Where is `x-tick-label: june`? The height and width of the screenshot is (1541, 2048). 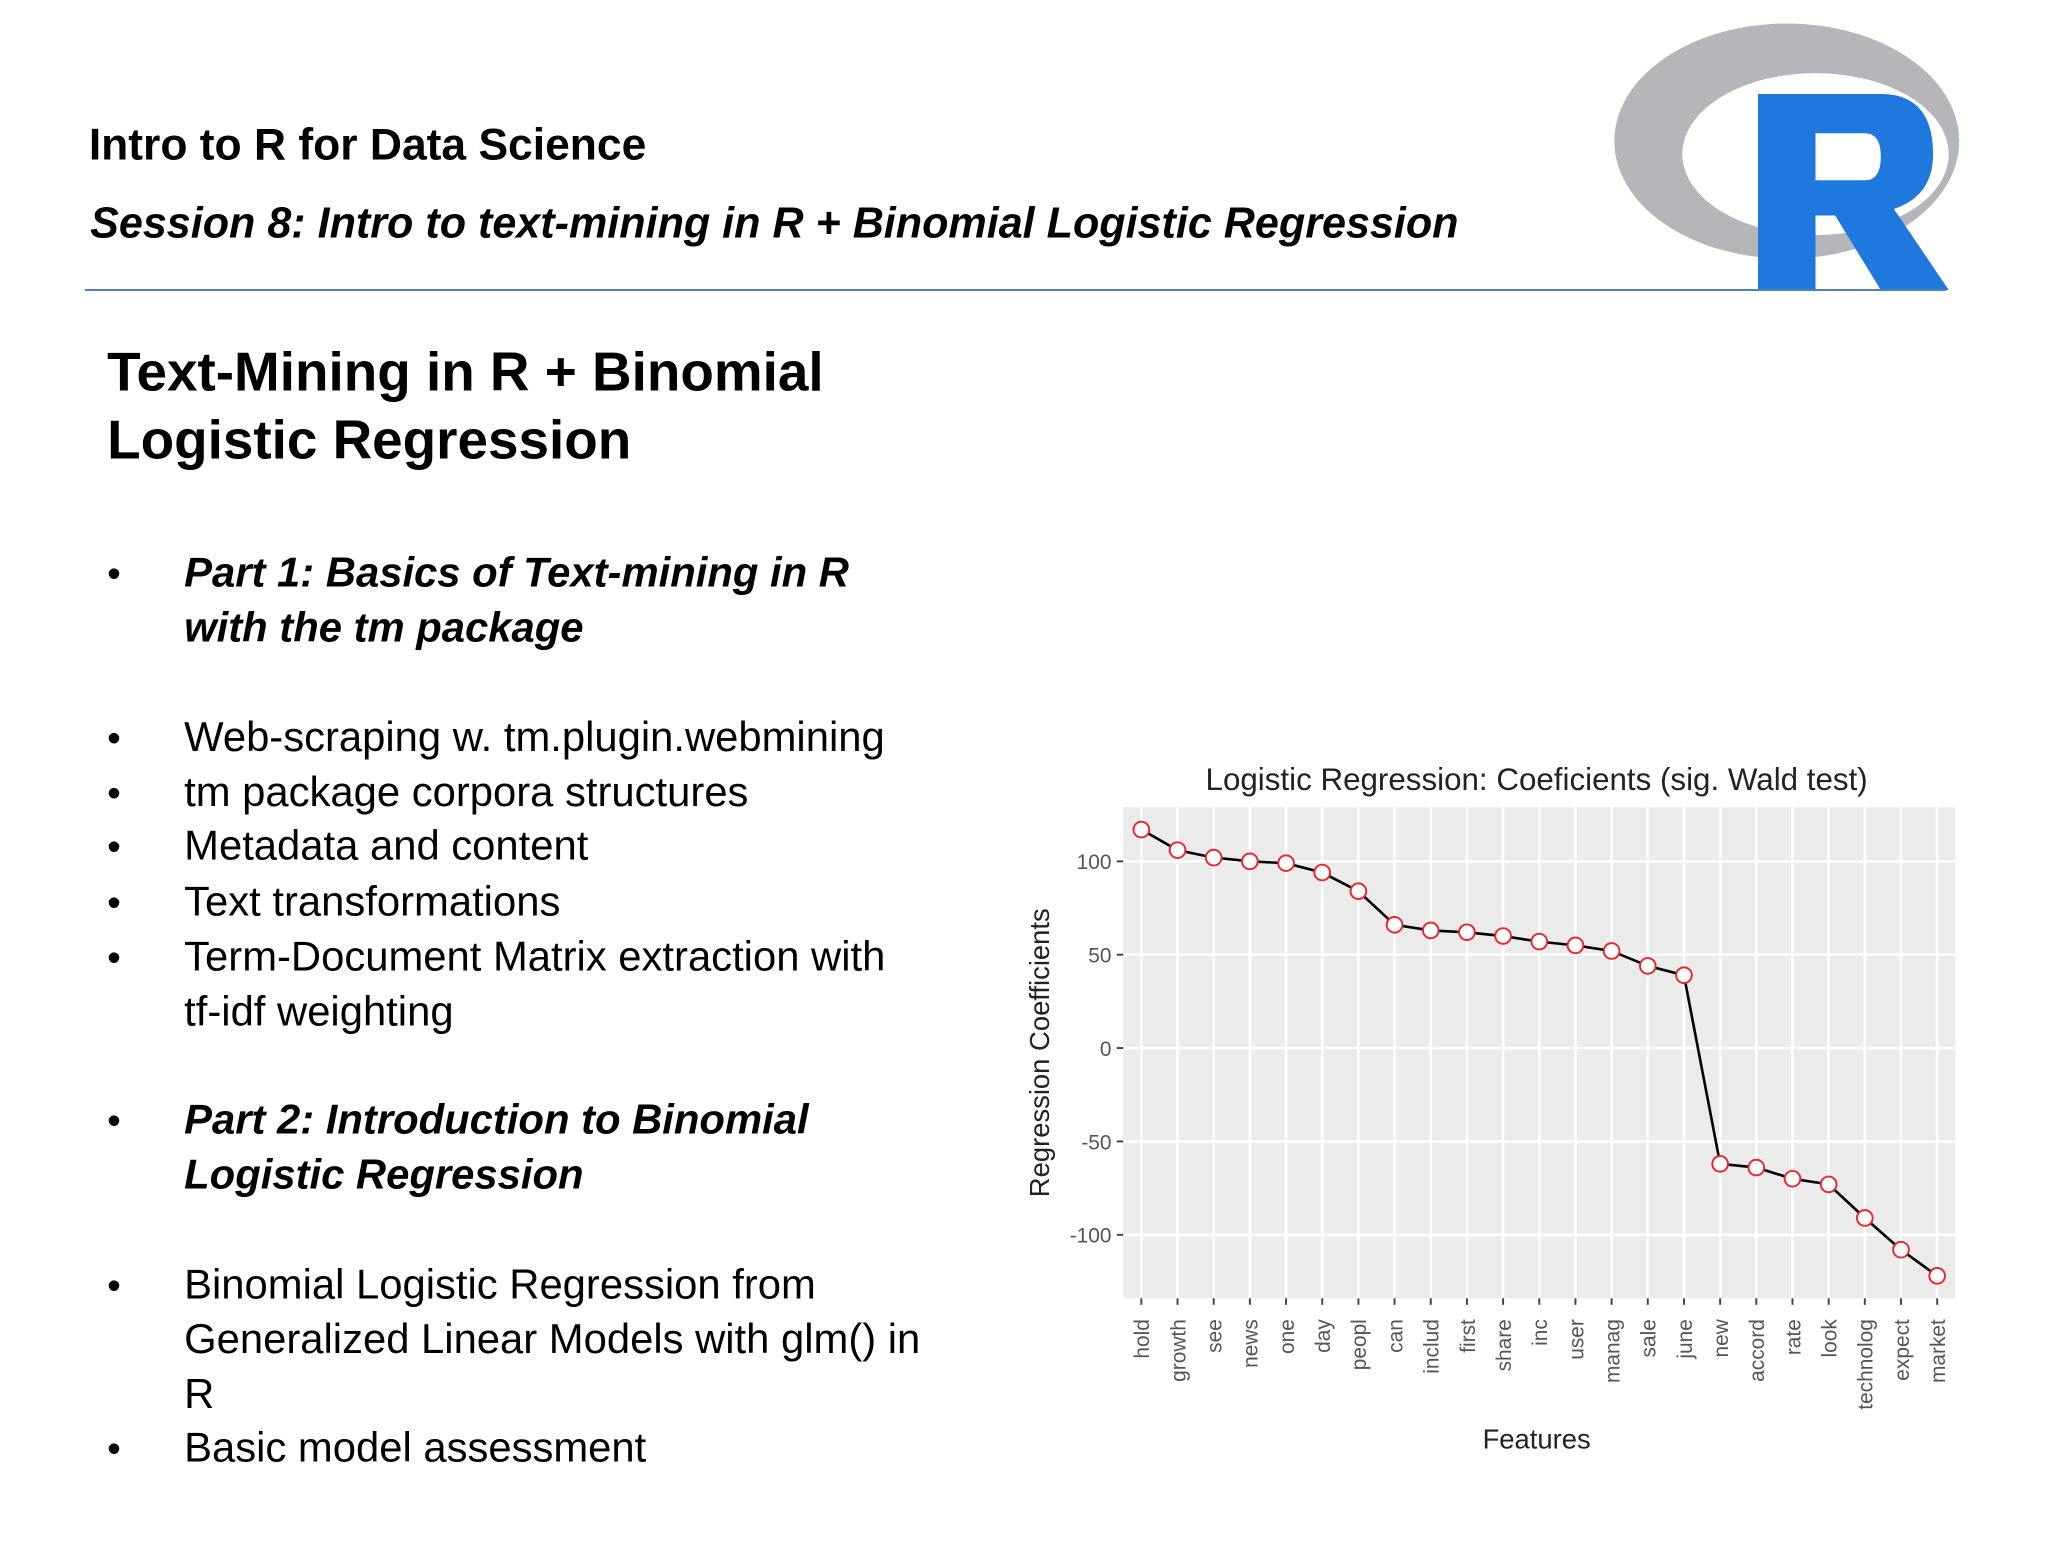 x-tick-label: june is located at coordinates (1685, 1339).